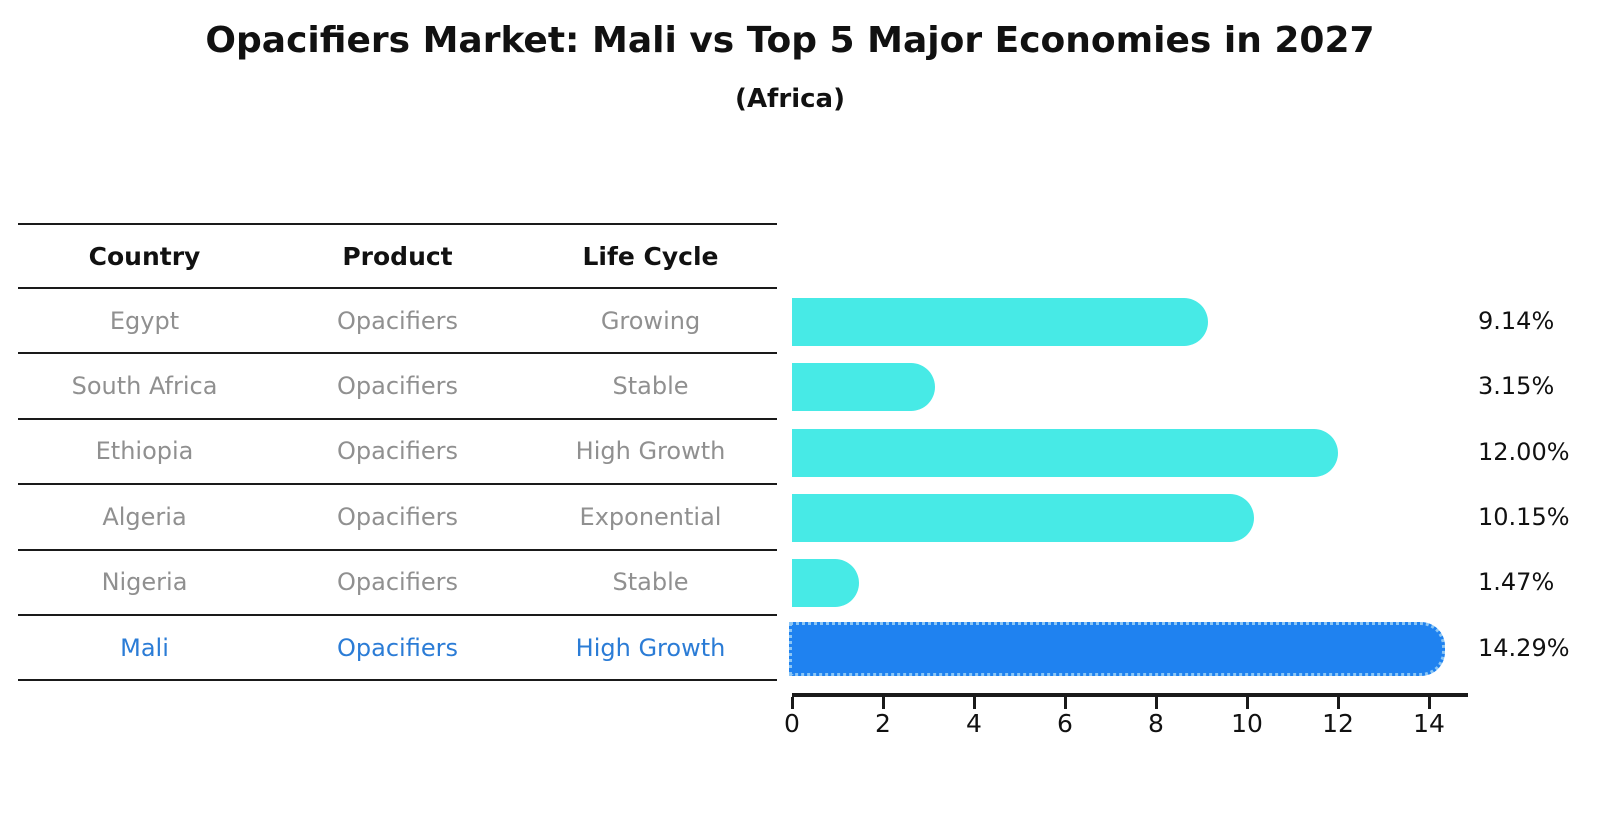 Image resolution: width=1604 pixels, height=823 pixels. I want to click on country-cell: Egypt, so click(144, 320).